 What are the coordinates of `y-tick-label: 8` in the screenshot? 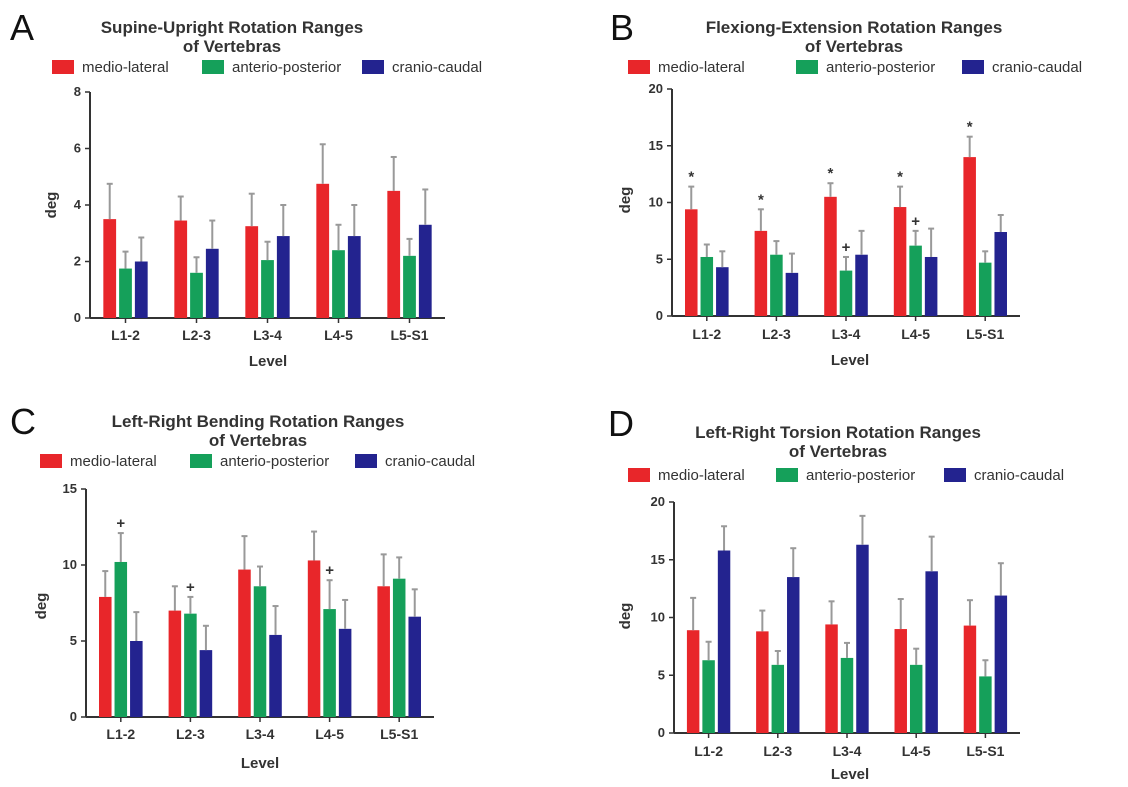 It's located at (77, 91).